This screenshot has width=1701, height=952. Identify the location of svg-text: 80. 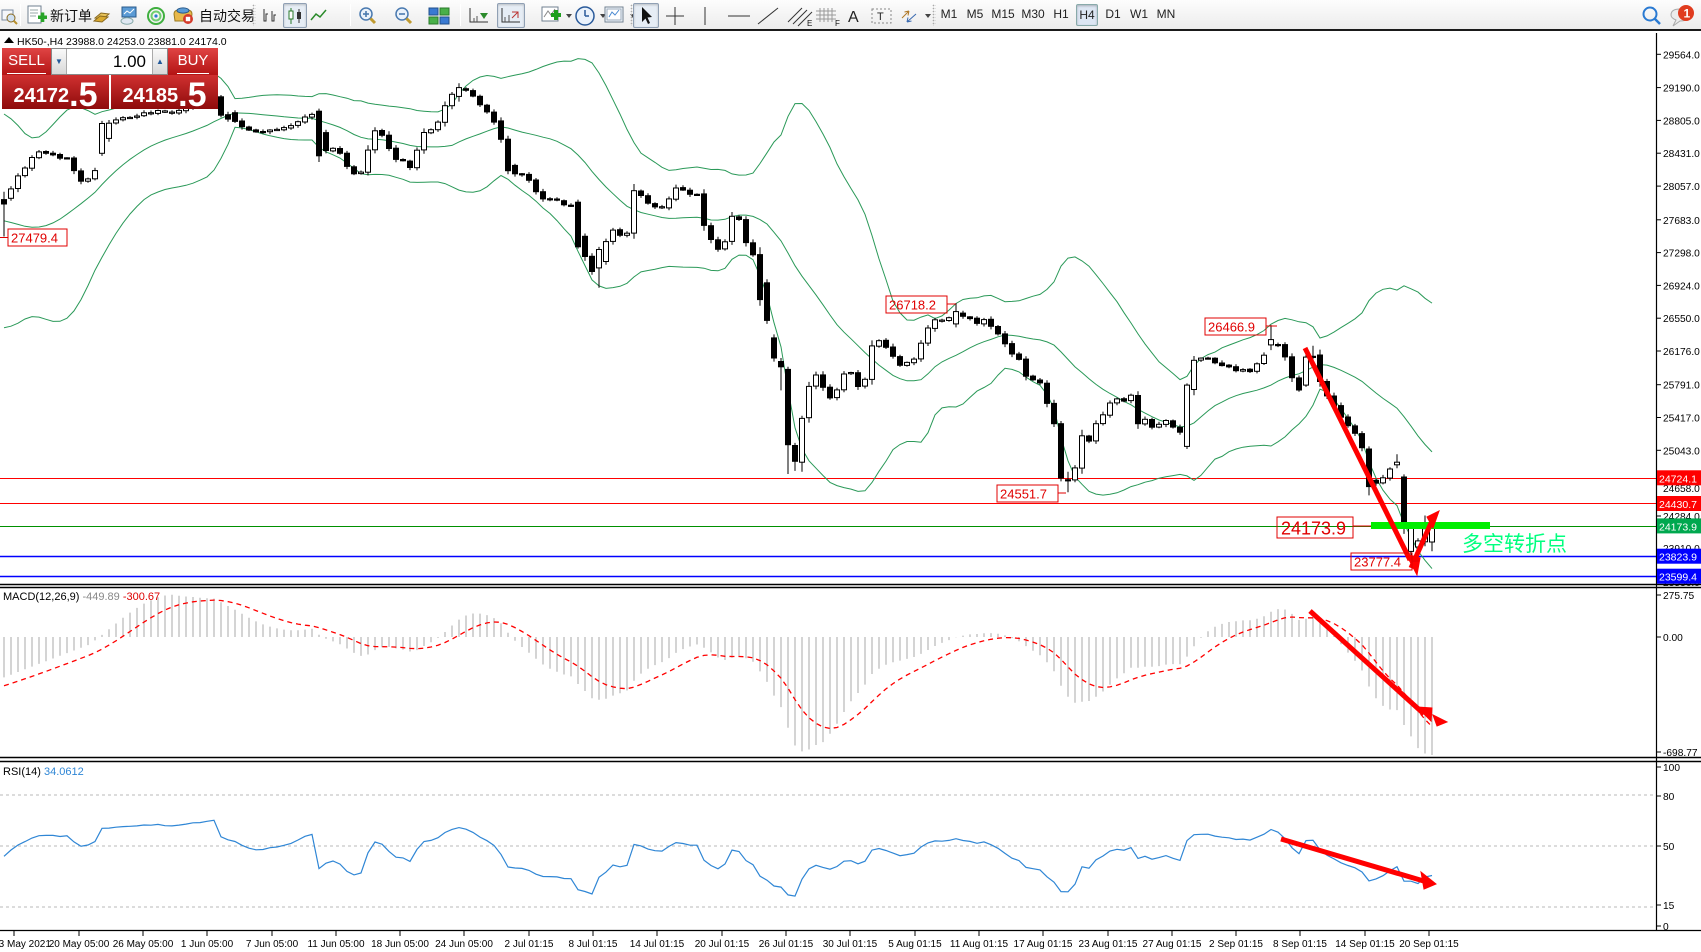
(1669, 797).